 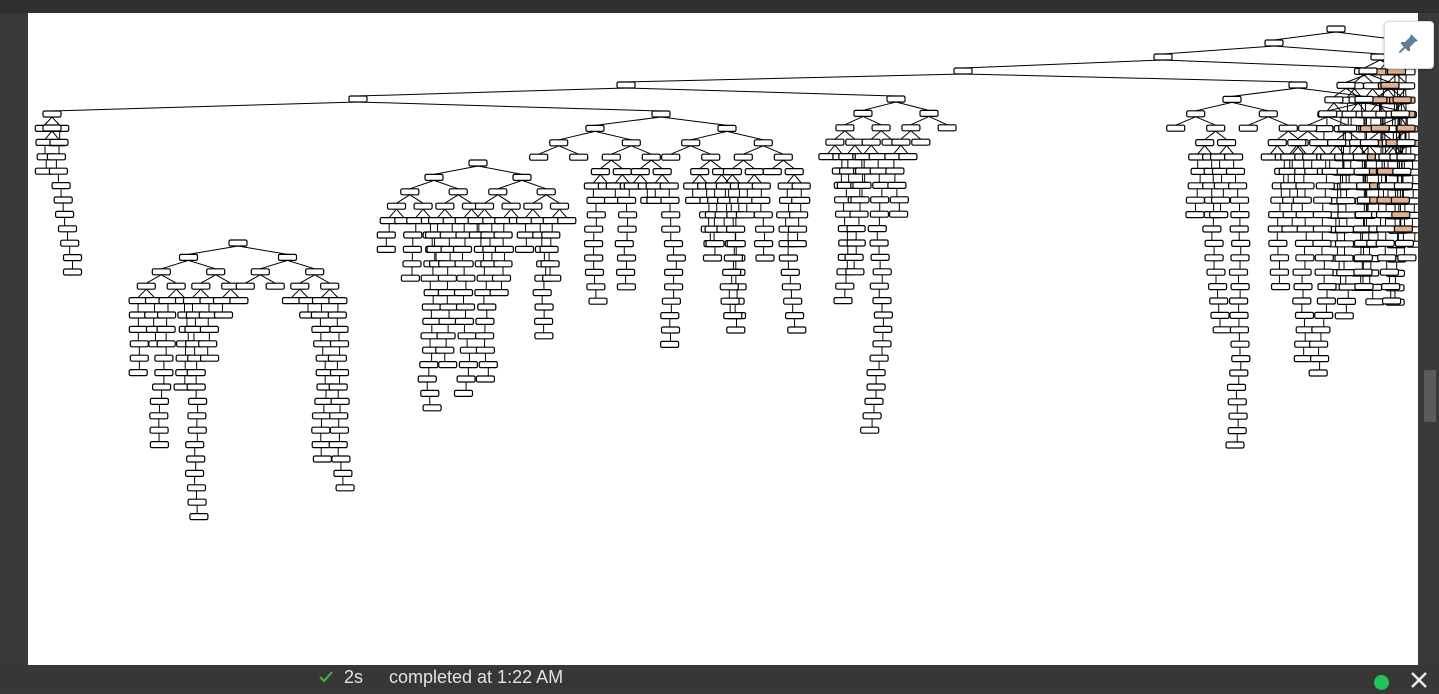 What do you see at coordinates (1409, 45) in the screenshot?
I see `pin-output-button` at bounding box center [1409, 45].